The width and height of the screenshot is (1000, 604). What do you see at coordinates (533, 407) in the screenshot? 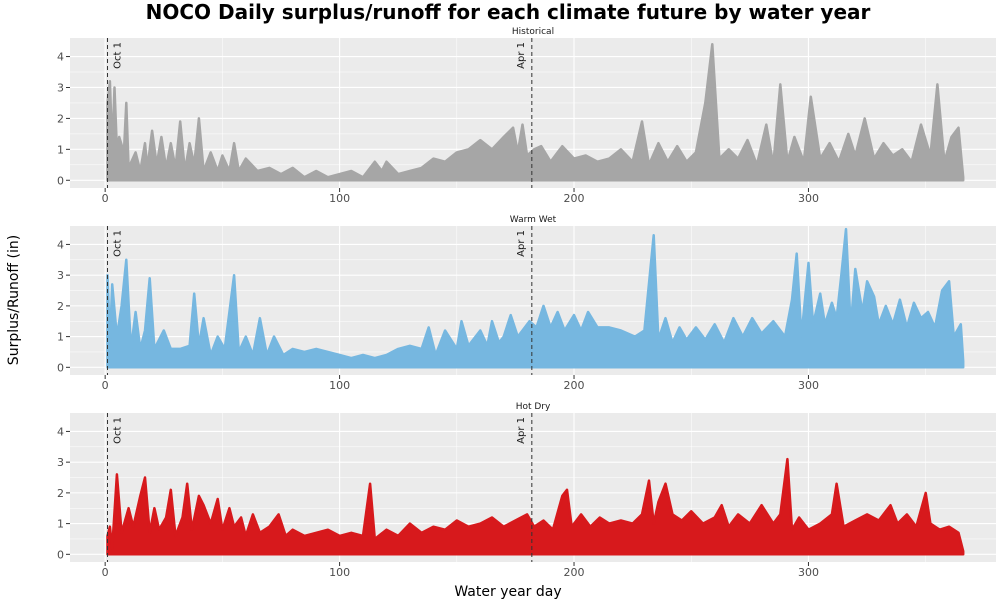
I see `panel-title: Hot Dry` at bounding box center [533, 407].